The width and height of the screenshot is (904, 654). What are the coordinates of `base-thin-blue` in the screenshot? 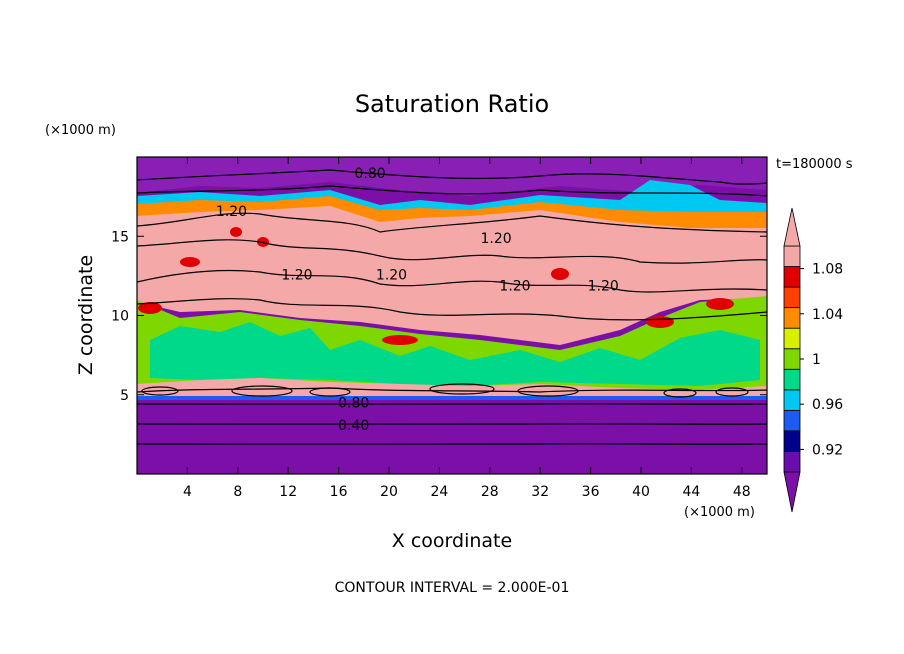 It's located at (452, 398).